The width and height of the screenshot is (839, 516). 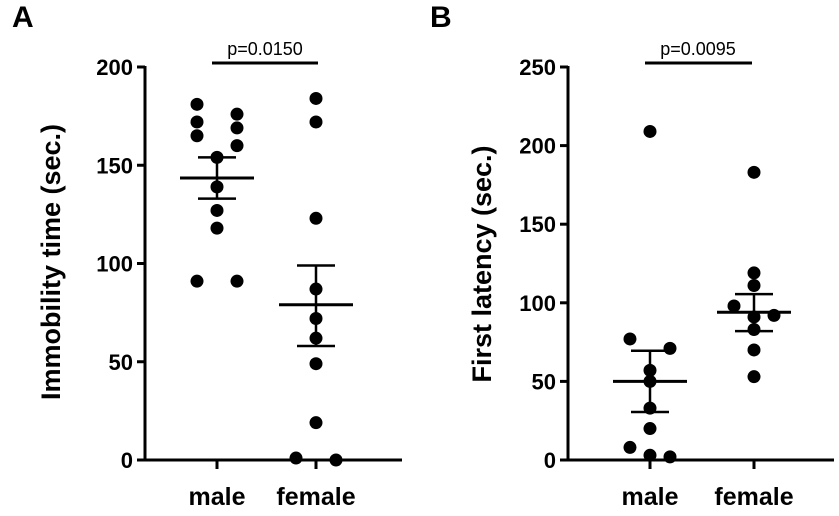 I want to click on panel-a-y-ticks: 0 50 100 150 200, so click(x=120, y=264).